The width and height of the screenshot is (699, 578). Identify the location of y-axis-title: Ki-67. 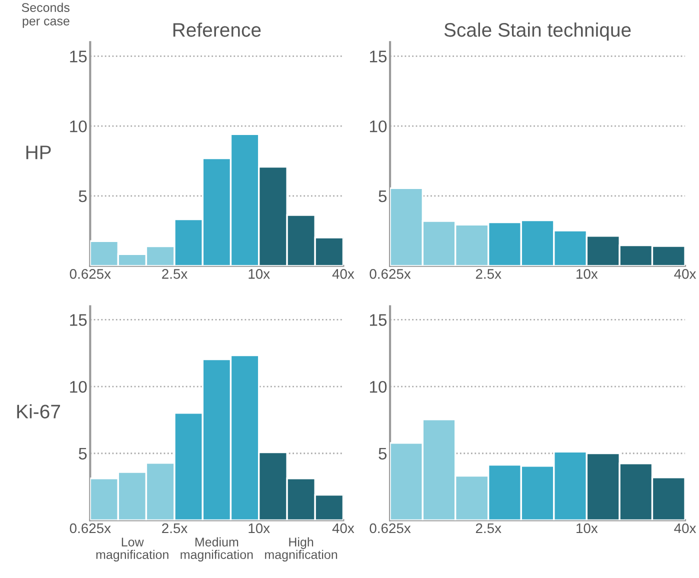
(38, 411).